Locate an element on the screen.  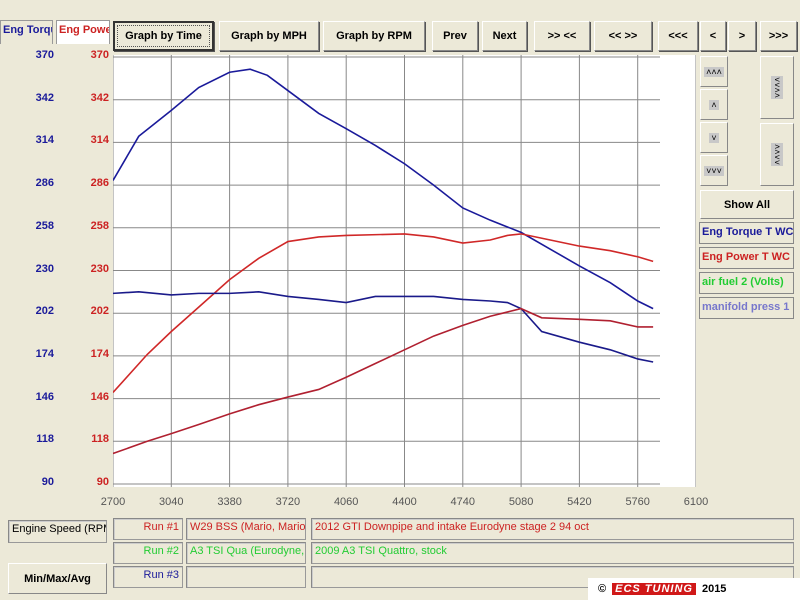
brand-logo: ECS TUNING is located at coordinates (654, 589).